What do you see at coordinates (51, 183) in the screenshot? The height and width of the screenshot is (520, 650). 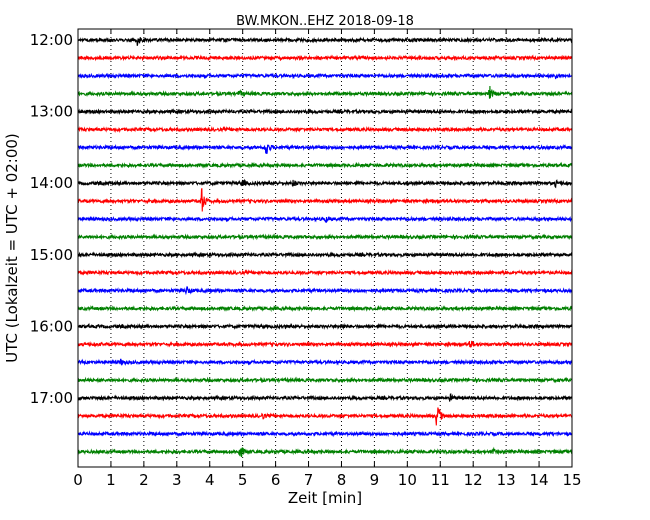 I see `y-tick-label-1400: 14:00` at bounding box center [51, 183].